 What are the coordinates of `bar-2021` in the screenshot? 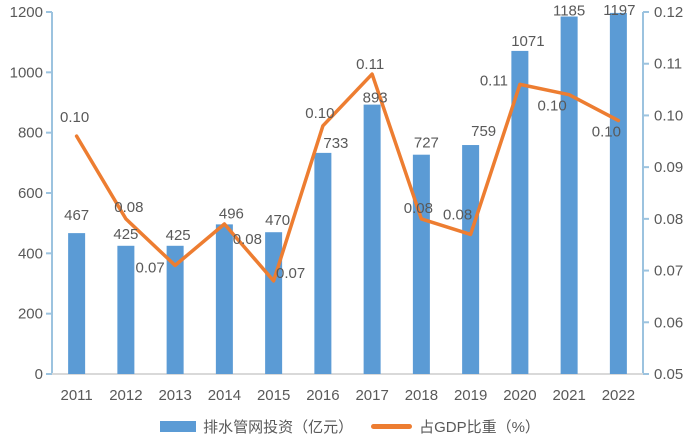 It's located at (569, 195).